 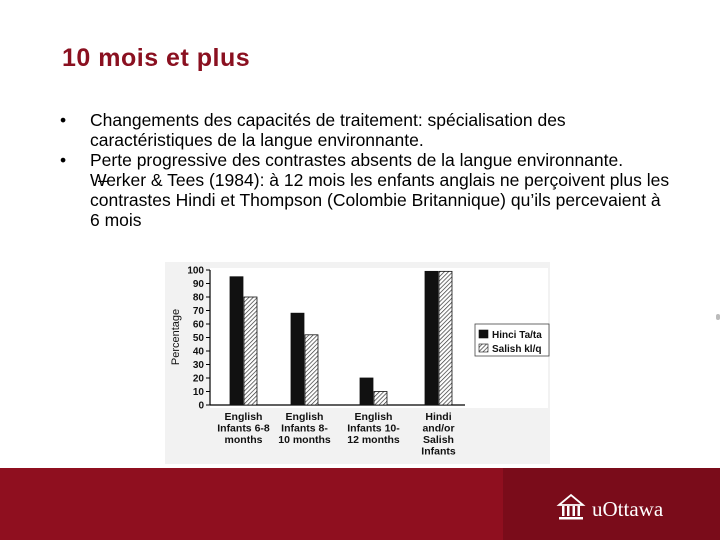 I want to click on slide-title: 10 mois et plus, so click(x=156, y=58).